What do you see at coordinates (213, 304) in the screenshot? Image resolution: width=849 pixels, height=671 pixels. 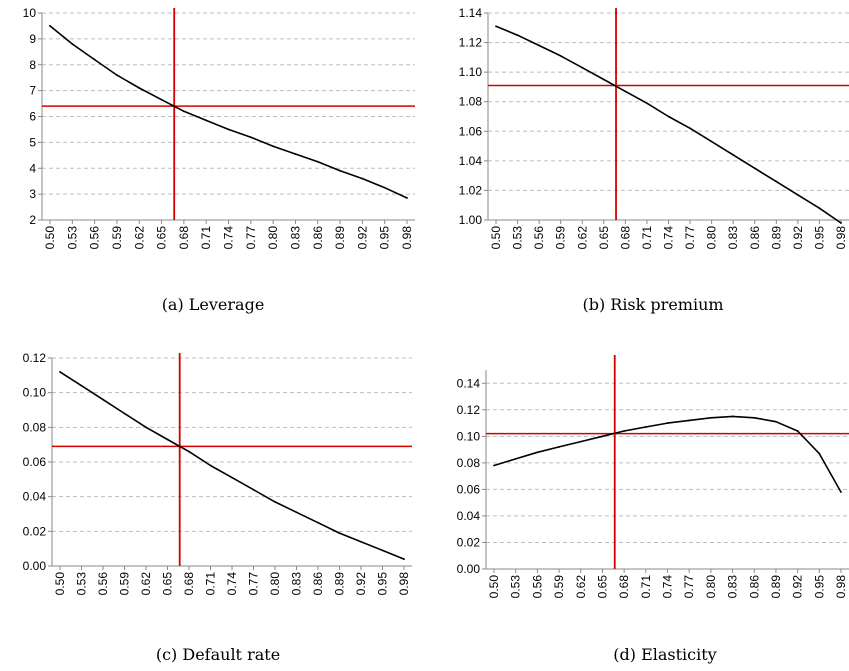 I see `leverage-caption: (a) Leverage` at bounding box center [213, 304].